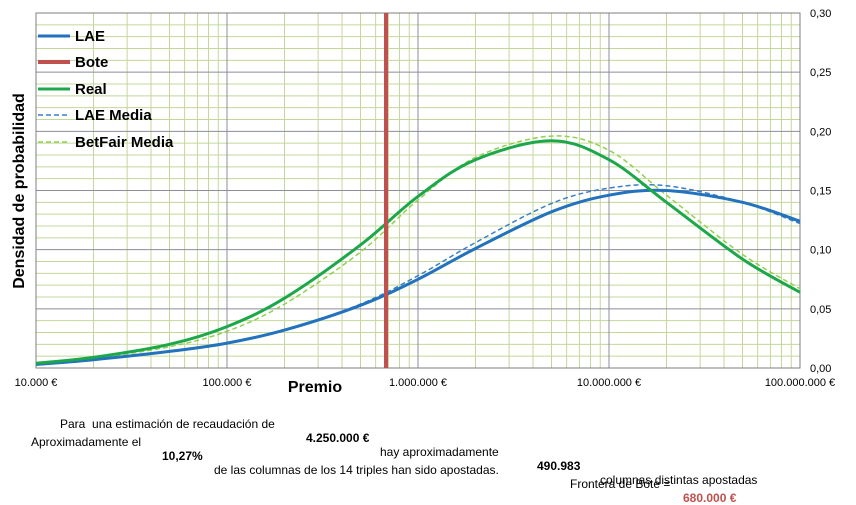 Image resolution: width=856 pixels, height=505 pixels. What do you see at coordinates (620, 484) in the screenshot?
I see `footer-jackpot-label: Frontera de Bote =` at bounding box center [620, 484].